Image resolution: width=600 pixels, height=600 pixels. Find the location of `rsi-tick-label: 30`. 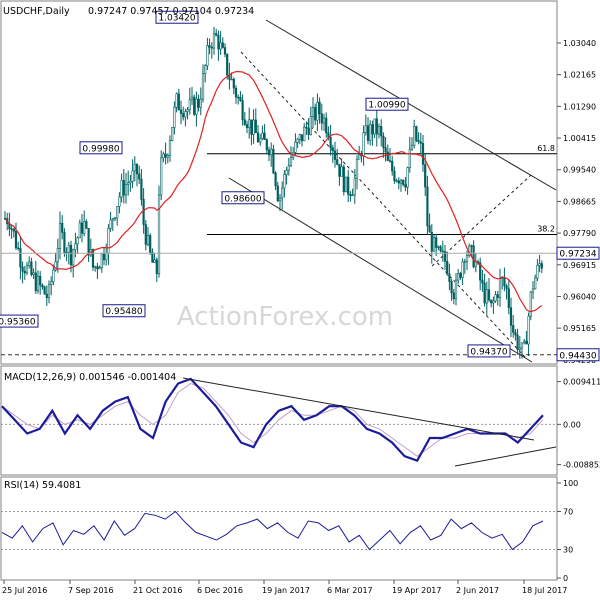

rsi-tick-label: 30 is located at coordinates (568, 550).